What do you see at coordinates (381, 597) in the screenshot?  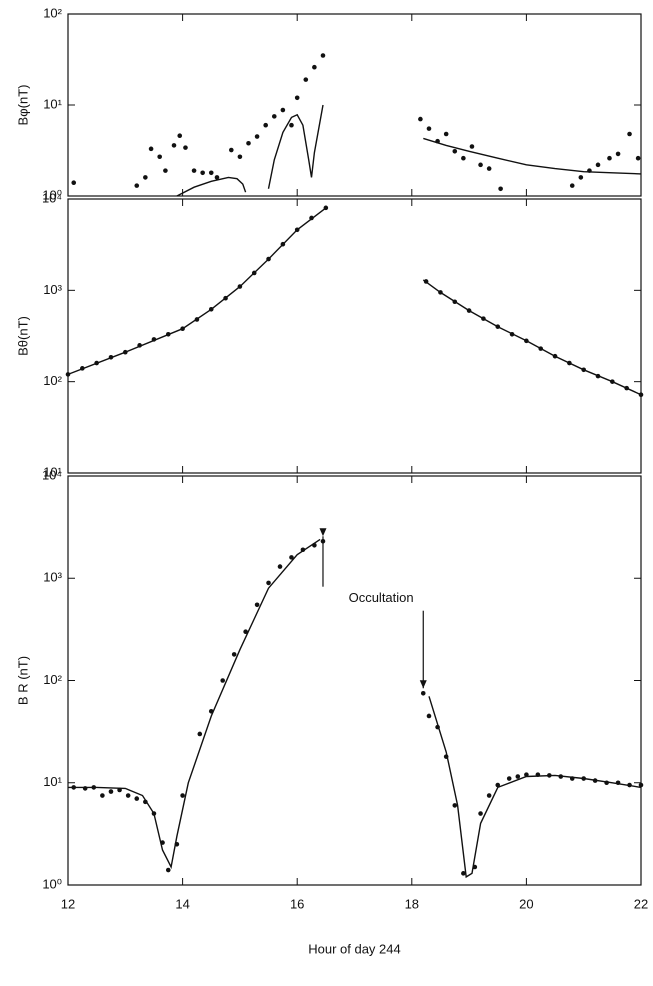 I see `annotation: Occultation` at bounding box center [381, 597].